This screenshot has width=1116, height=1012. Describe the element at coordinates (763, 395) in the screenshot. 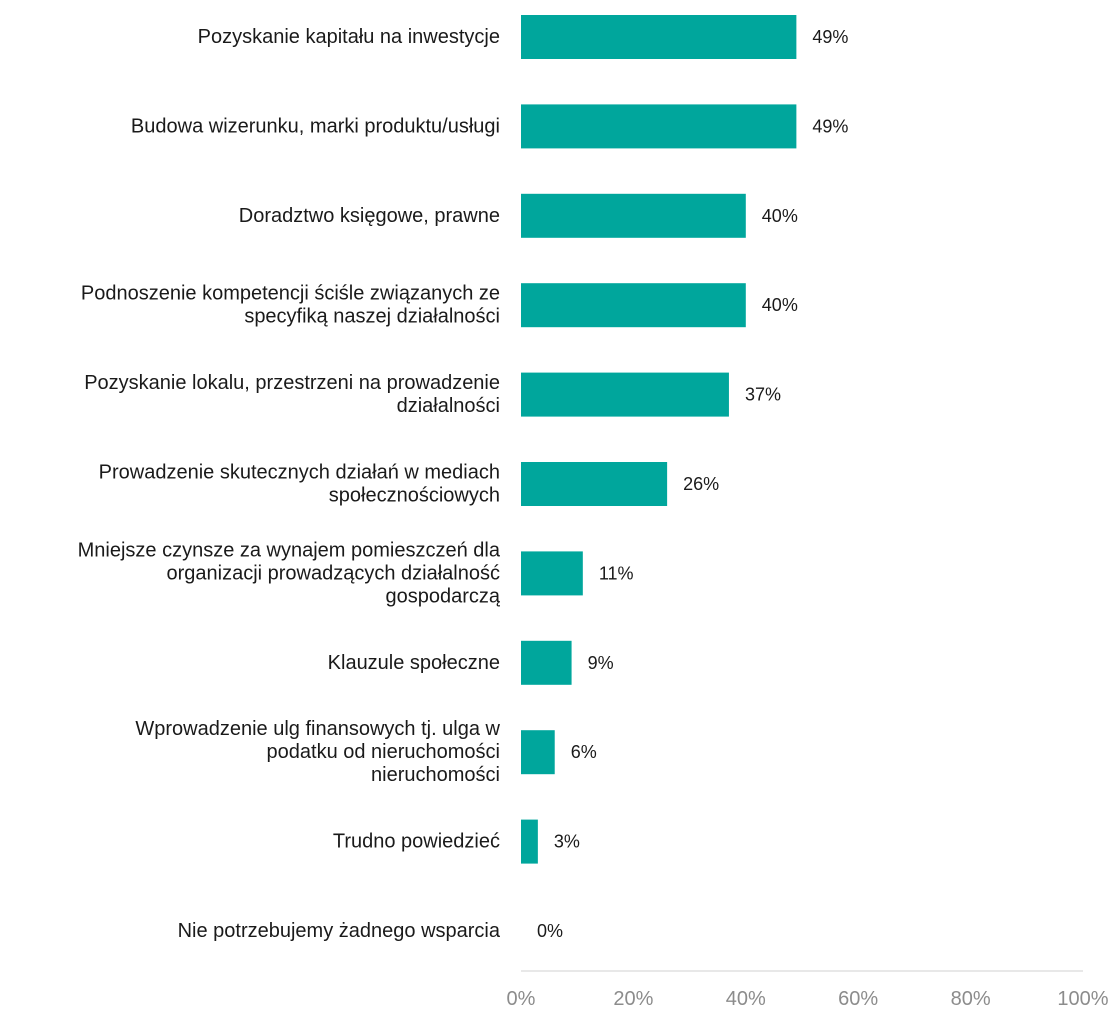

I see `data-label: 37%` at that location.